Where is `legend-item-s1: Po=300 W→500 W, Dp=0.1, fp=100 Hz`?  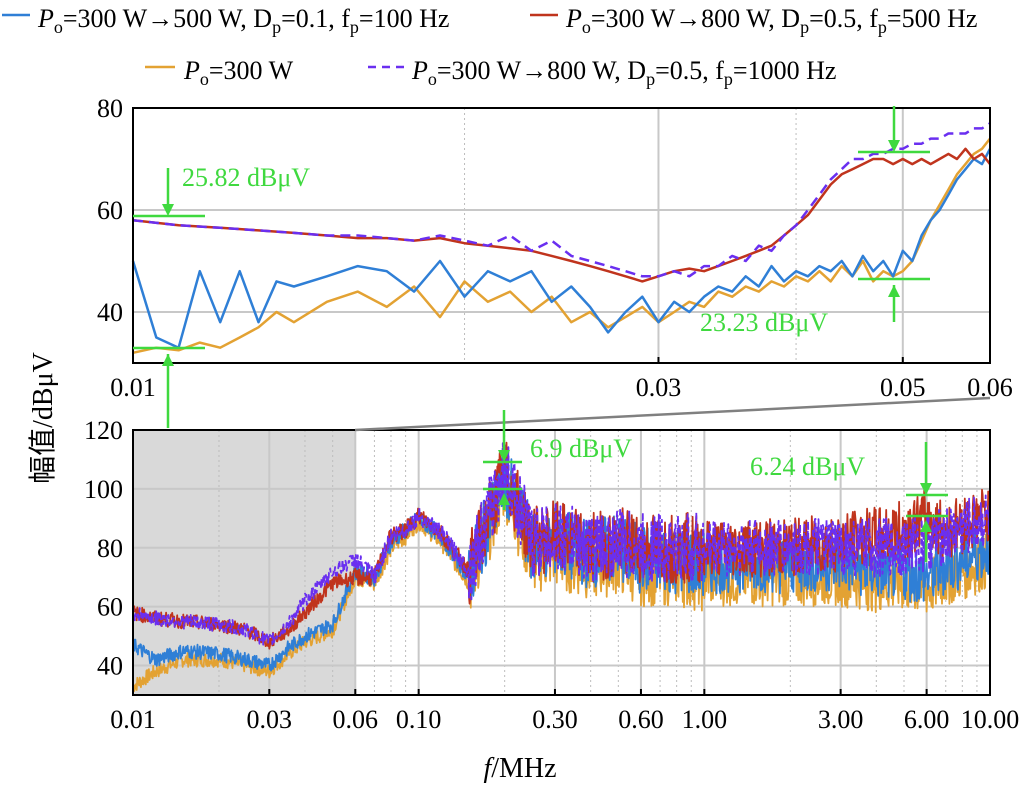
legend-item-s1: Po=300 W→500 W, Dp=0.1, fp=100 Hz is located at coordinates (225, 20).